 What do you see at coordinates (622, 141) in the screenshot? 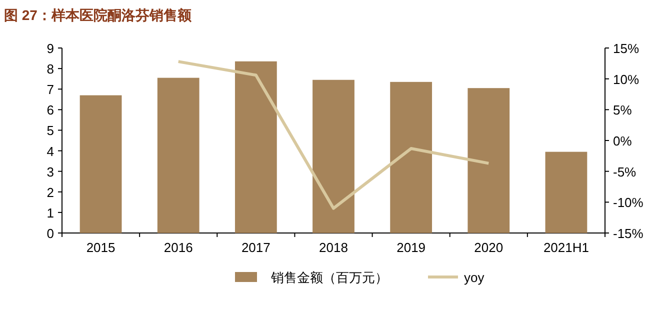
I see `y2-tick-label: 0%` at bounding box center [622, 141].